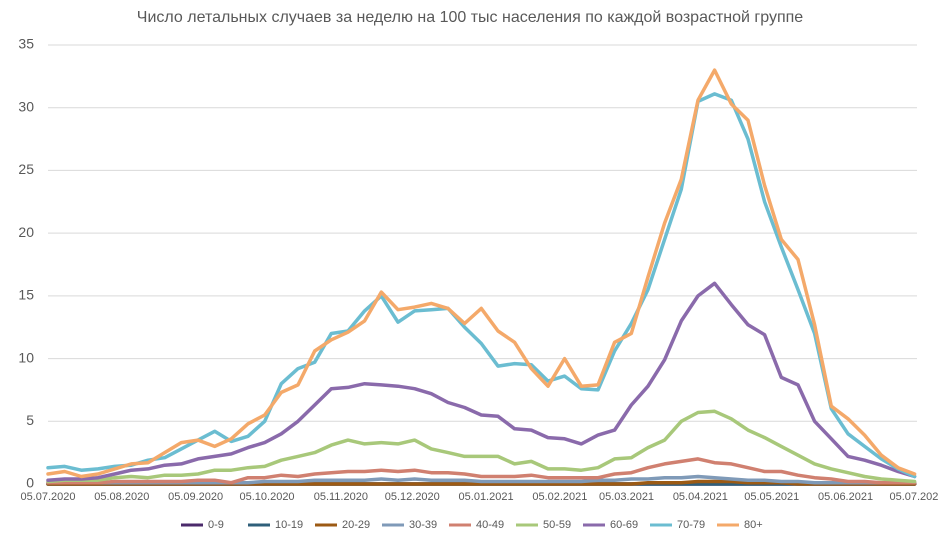  I want to click on x-tick-label: 05.05.2021, so click(771, 497).